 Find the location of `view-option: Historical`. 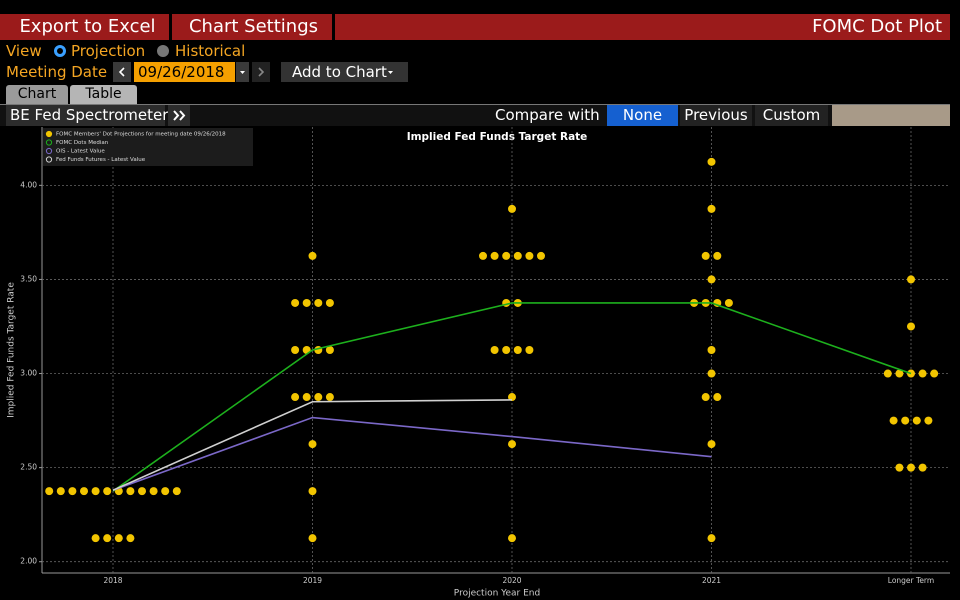

view-option: Historical is located at coordinates (210, 51).